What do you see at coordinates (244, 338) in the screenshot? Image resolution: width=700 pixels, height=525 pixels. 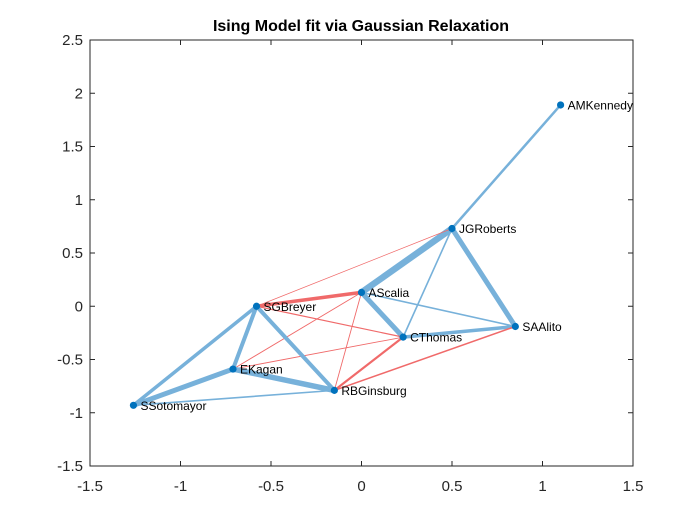 I see `edge-sgbreyer-ekagan` at bounding box center [244, 338].